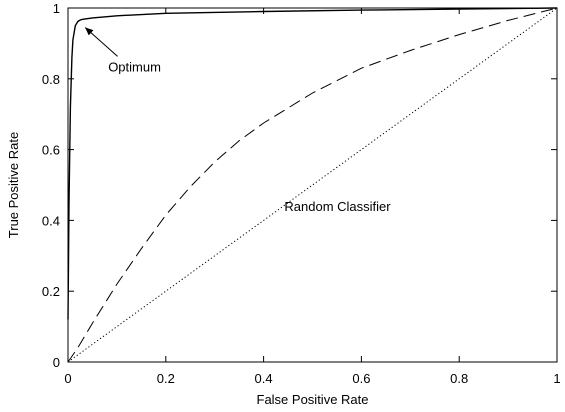 The image size is (565, 412). What do you see at coordinates (51, 220) in the screenshot?
I see `y-tick-label: 0.4` at bounding box center [51, 220].